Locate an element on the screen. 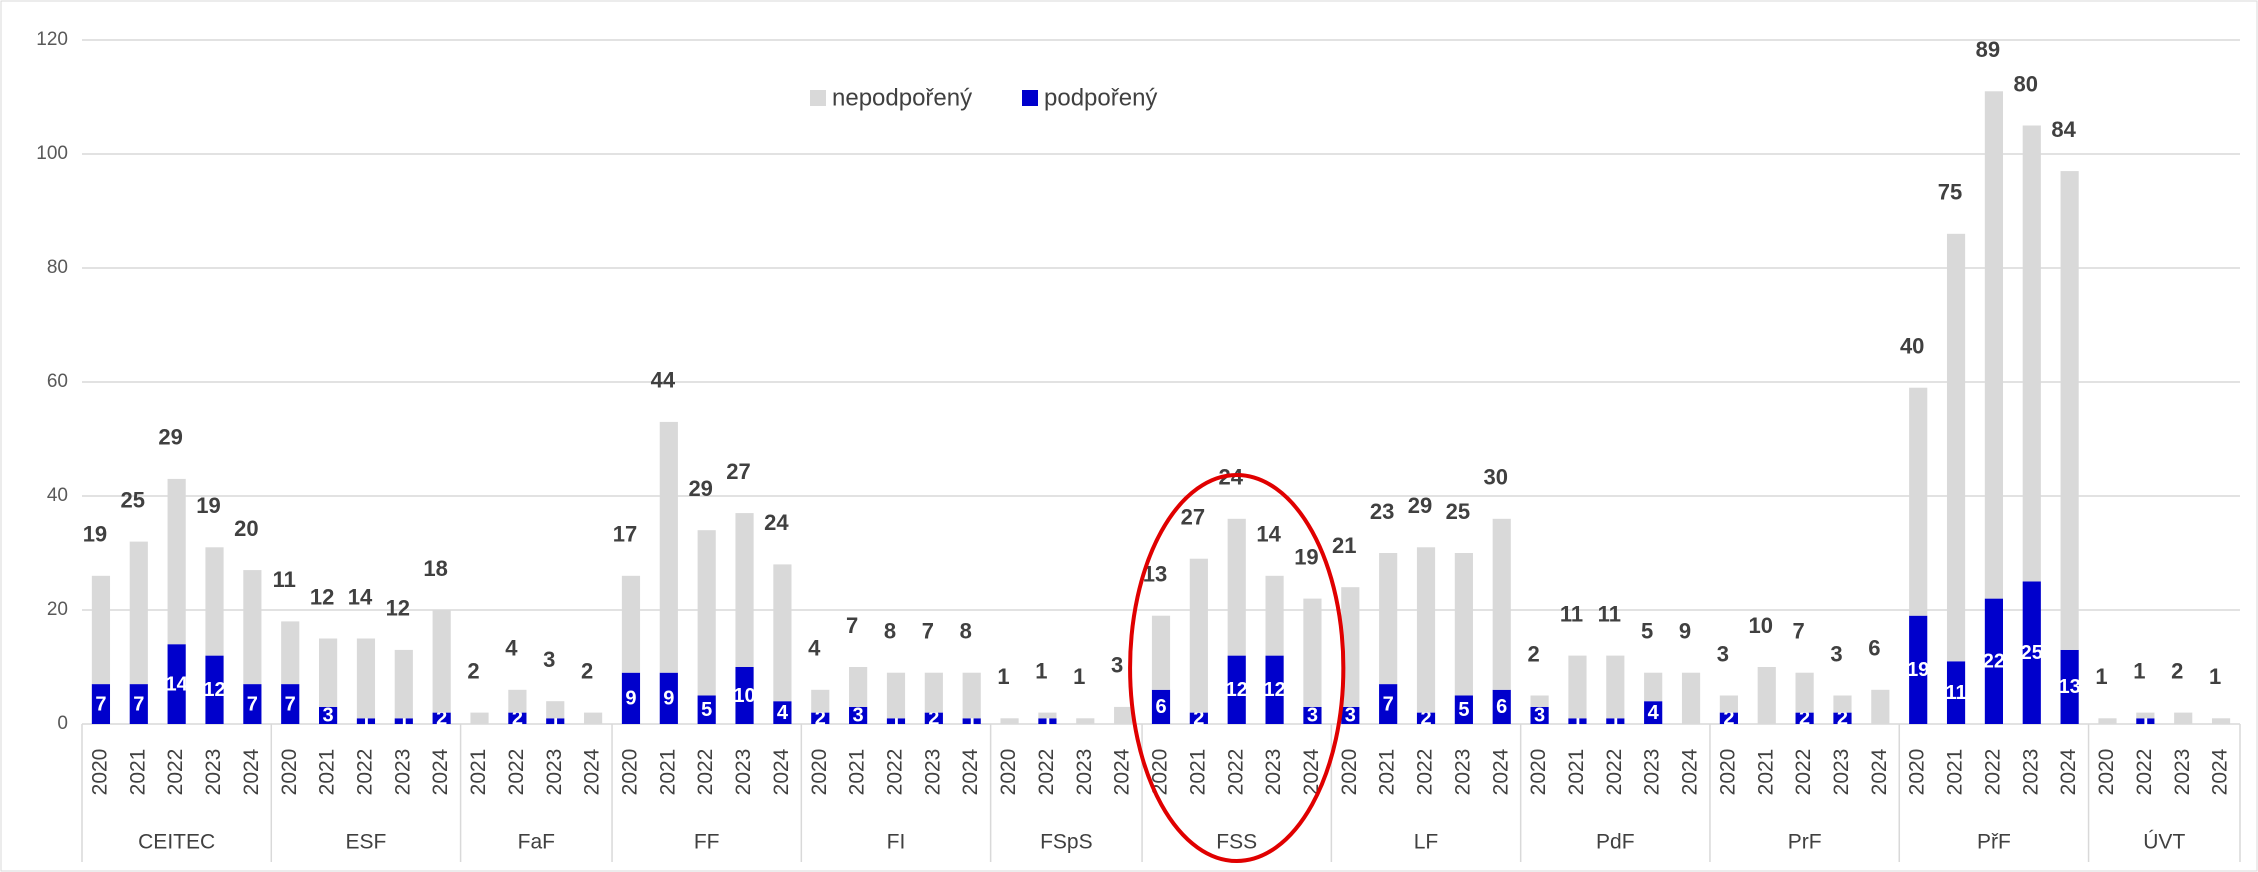 The image size is (2258, 872). value-label: 10 is located at coordinates (744, 696).